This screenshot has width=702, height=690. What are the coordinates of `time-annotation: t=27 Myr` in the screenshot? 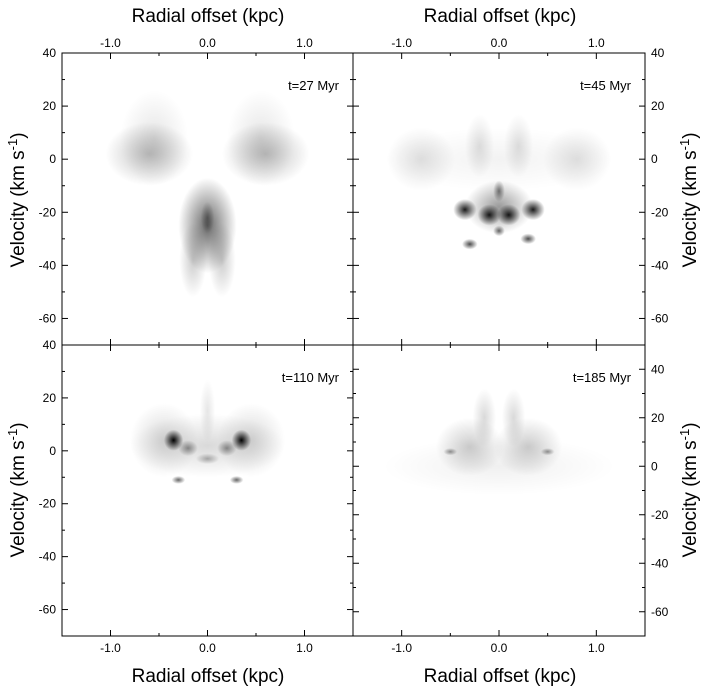 It's located at (314, 85).